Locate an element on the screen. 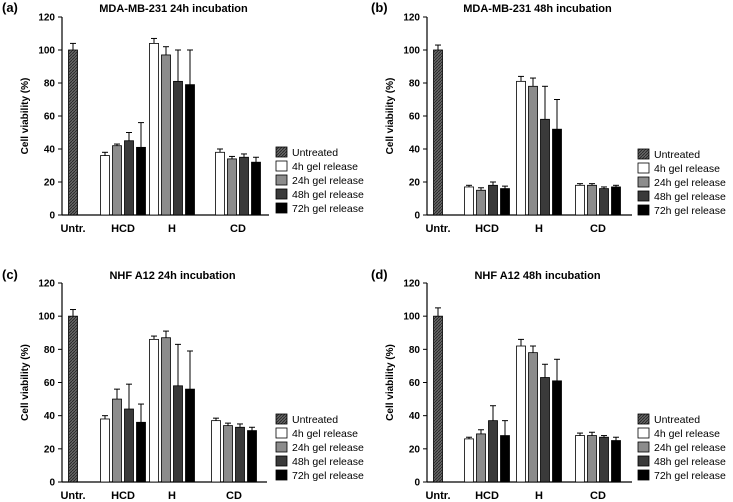  panel-label: (d) is located at coordinates (379, 274).